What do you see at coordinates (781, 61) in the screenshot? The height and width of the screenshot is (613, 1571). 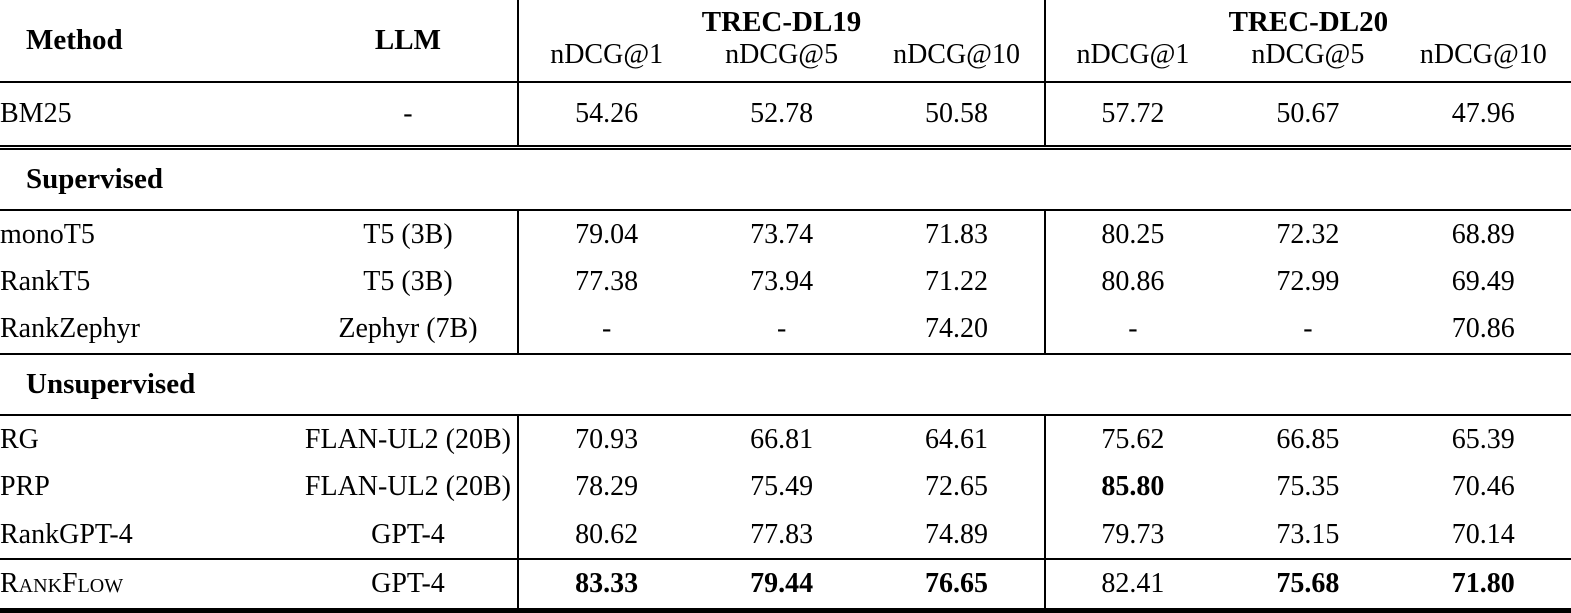 I see `subheader-dl19-ndcg5: nDCG@5` at bounding box center [781, 61].